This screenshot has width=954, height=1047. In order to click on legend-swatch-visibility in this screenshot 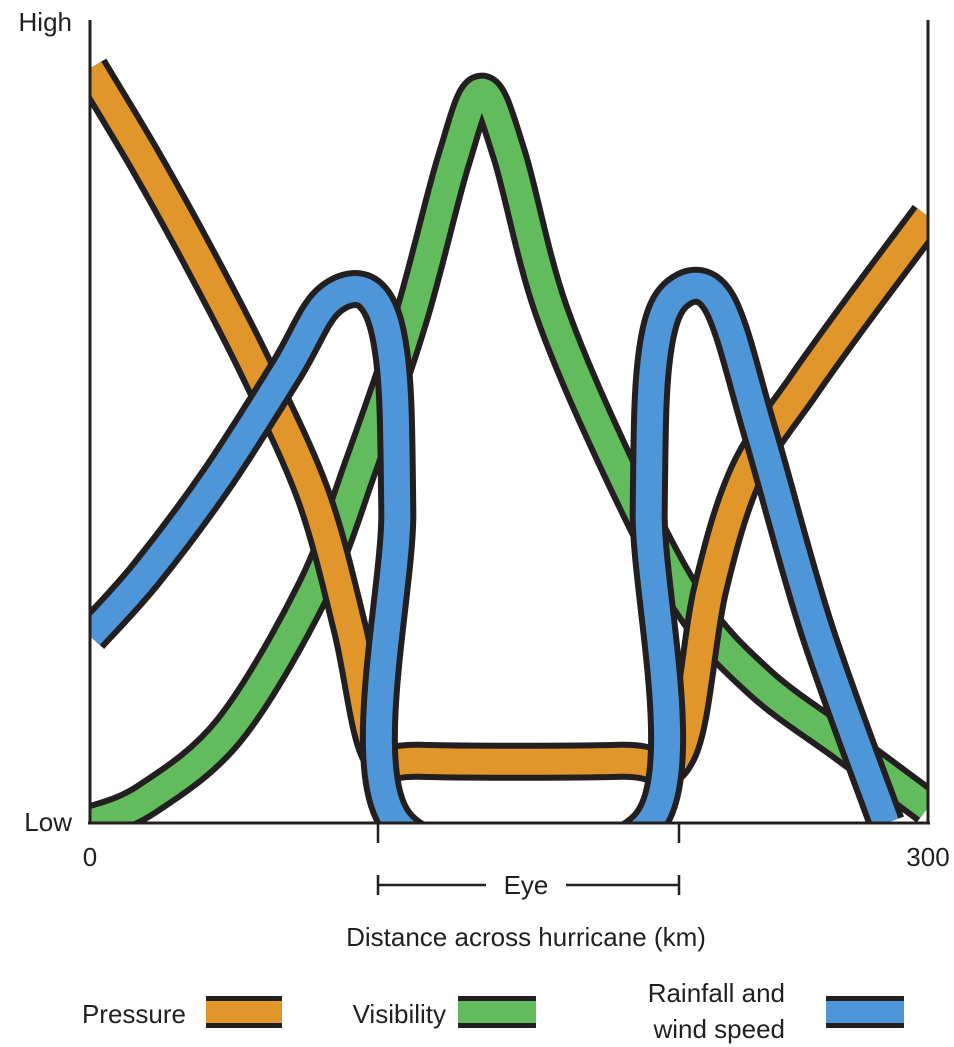, I will do `click(497, 1012)`.